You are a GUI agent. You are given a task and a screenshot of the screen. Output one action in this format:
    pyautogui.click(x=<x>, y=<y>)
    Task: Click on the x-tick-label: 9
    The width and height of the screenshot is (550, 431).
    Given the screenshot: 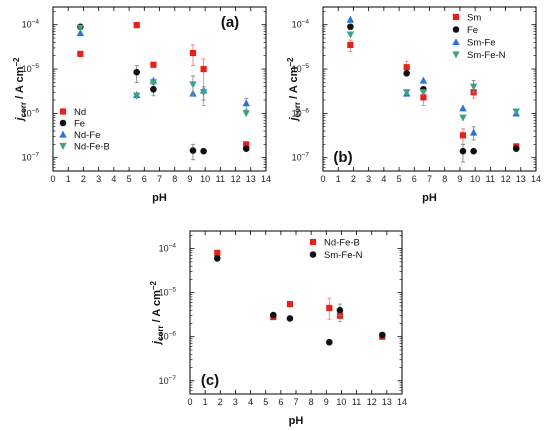 What is the action you would take?
    pyautogui.click(x=459, y=179)
    